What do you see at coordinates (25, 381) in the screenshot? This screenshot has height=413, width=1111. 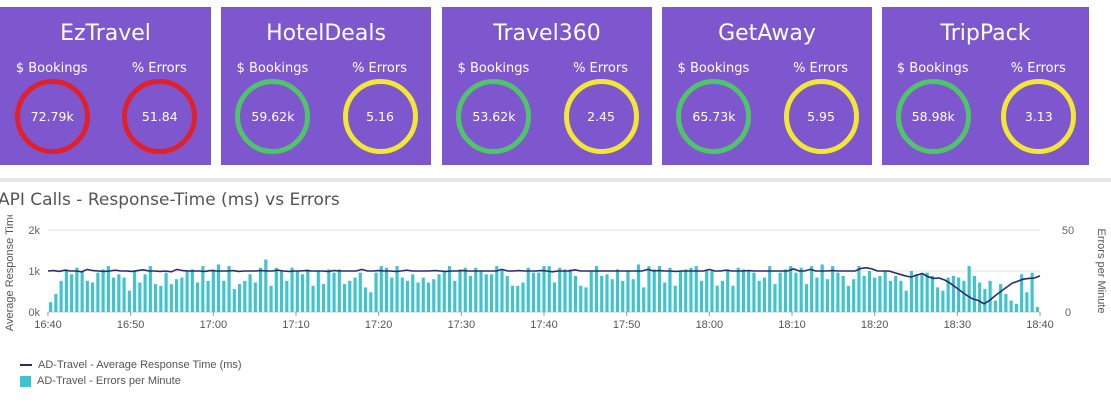 I see `legend-box-swatch` at bounding box center [25, 381].